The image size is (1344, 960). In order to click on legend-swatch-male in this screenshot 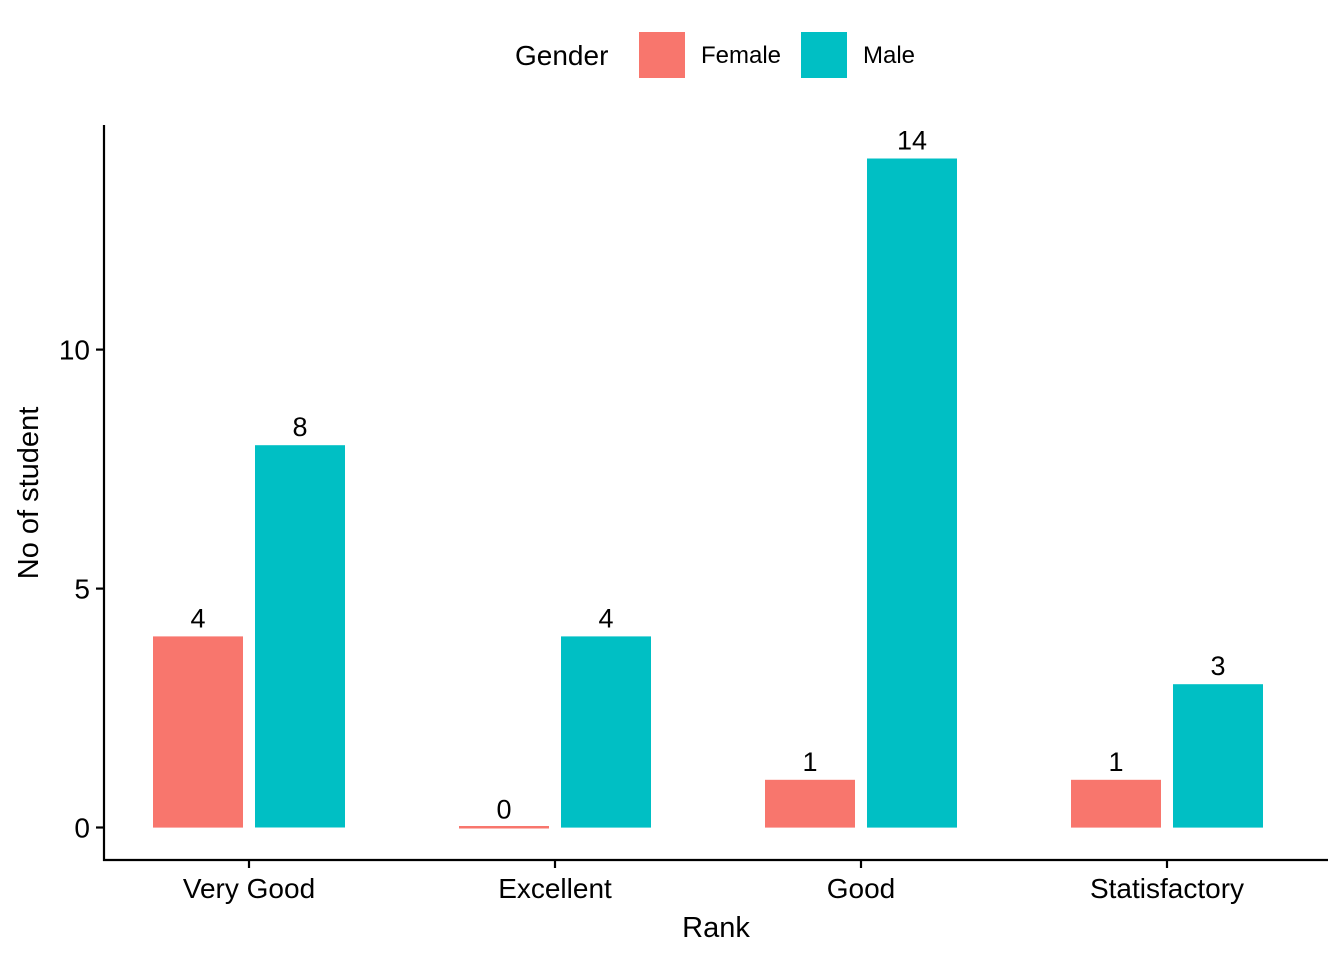, I will do `click(824, 55)`.